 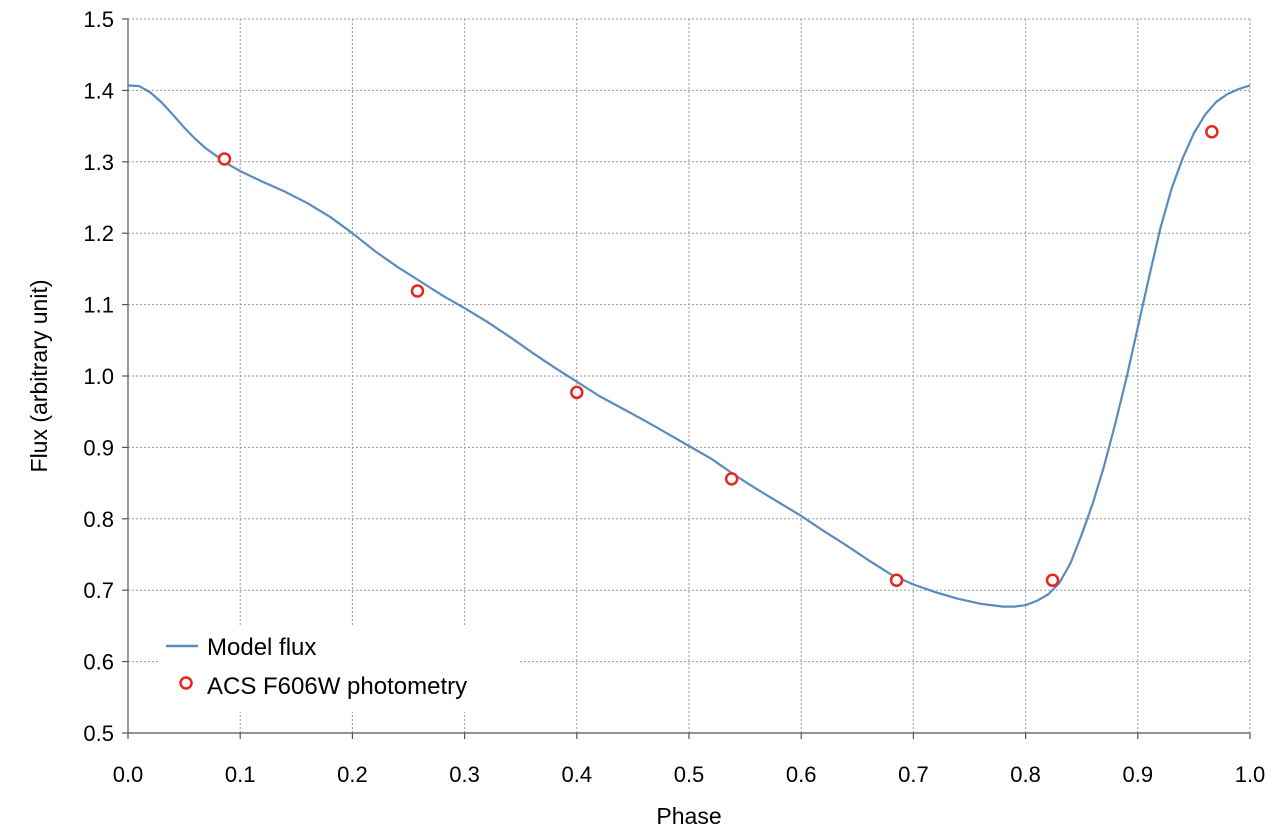 I want to click on legend-label-acs-photometry: ACS F606W photometry, so click(x=337, y=686).